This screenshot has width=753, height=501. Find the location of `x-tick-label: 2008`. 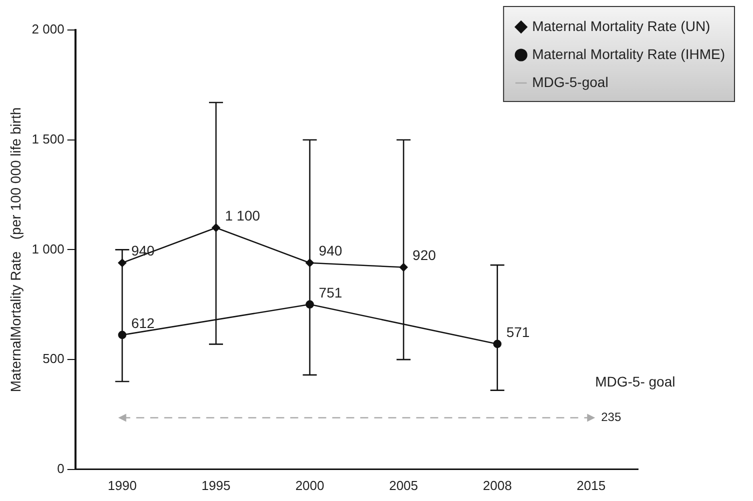

x-tick-label: 2008 is located at coordinates (497, 485).